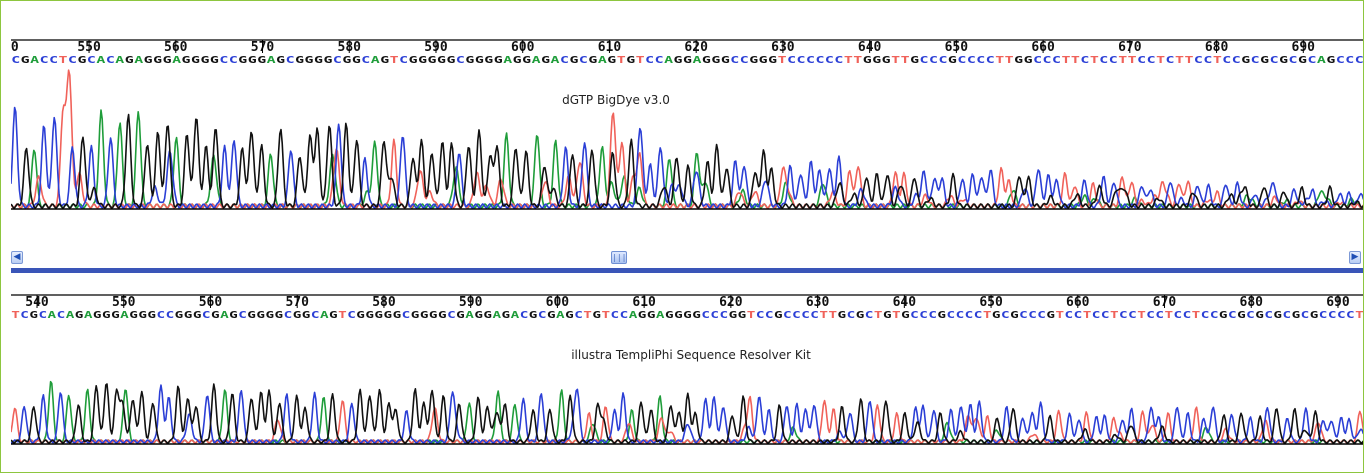 The image size is (1364, 473). What do you see at coordinates (687, 270) in the screenshot?
I see `panel-divider` at bounding box center [687, 270].